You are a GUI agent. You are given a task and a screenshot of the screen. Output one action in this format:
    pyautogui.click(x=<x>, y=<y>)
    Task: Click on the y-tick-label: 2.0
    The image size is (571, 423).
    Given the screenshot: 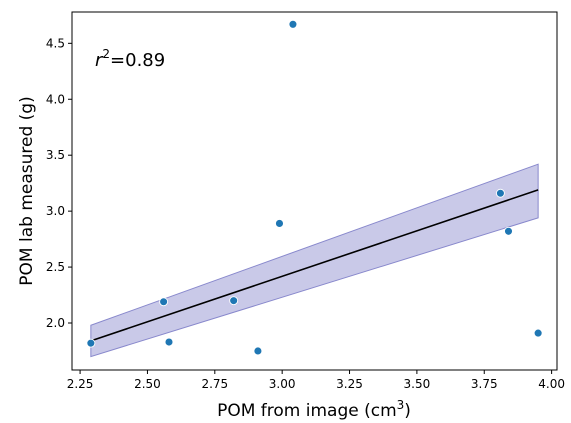 What is the action you would take?
    pyautogui.click(x=55, y=323)
    